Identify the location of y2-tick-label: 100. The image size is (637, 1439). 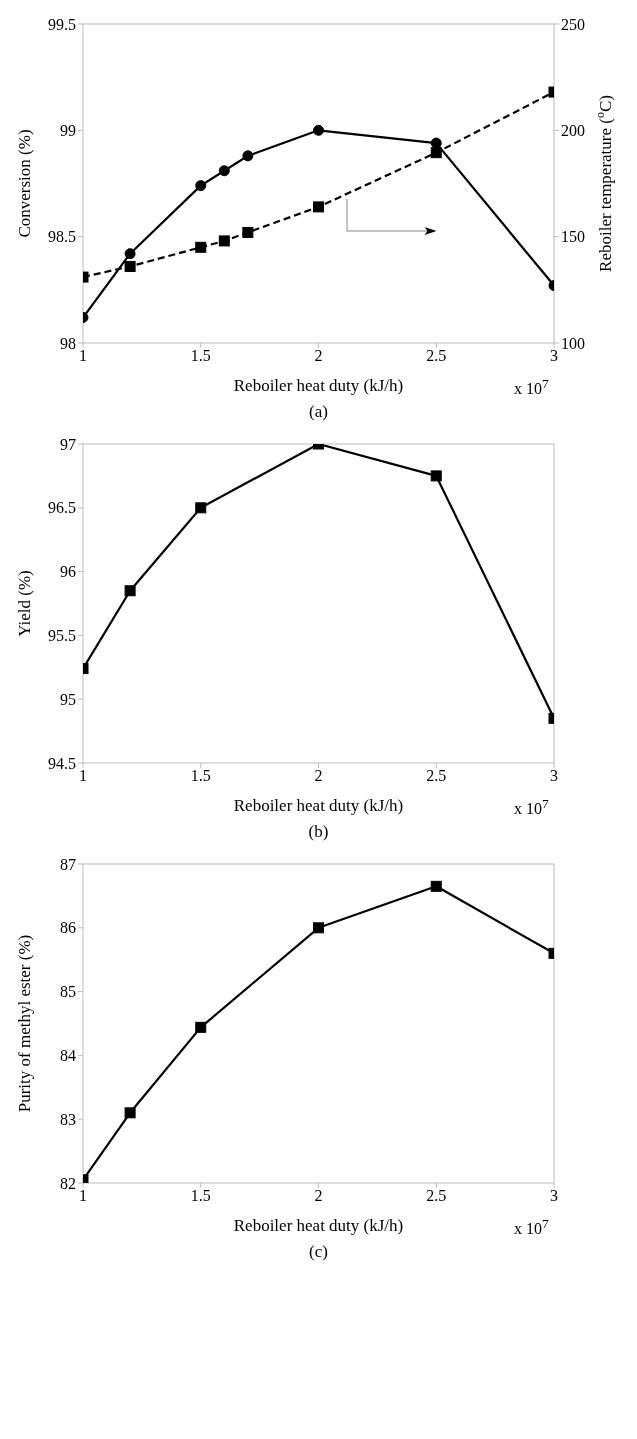
(573, 343).